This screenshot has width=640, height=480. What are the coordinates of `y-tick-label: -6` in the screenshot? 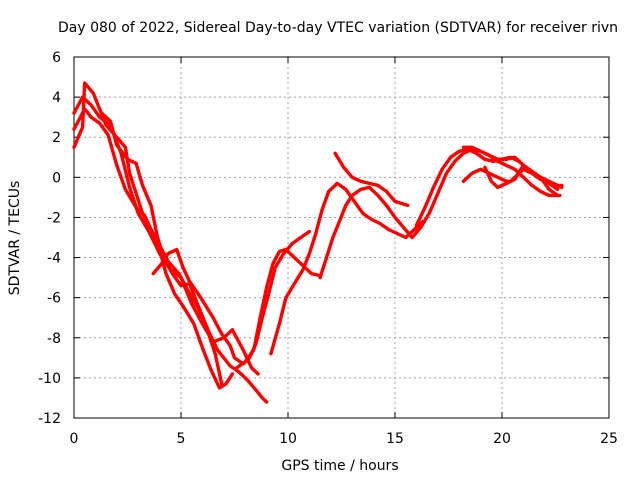 It's located at (54, 299).